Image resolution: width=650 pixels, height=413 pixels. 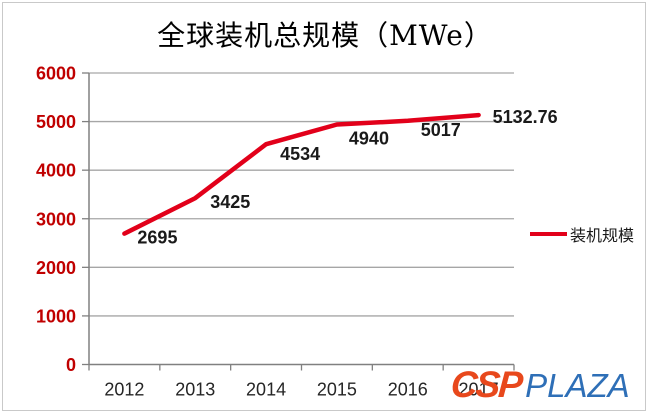 What do you see at coordinates (300, 154) in the screenshot?
I see `data-label: 4534` at bounding box center [300, 154].